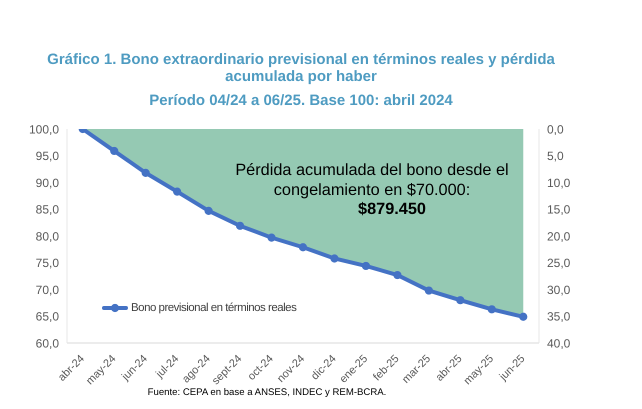 The width and height of the screenshot is (642, 409). Describe the element at coordinates (555, 129) in the screenshot. I see `y2-tick-label: 0,0` at that location.